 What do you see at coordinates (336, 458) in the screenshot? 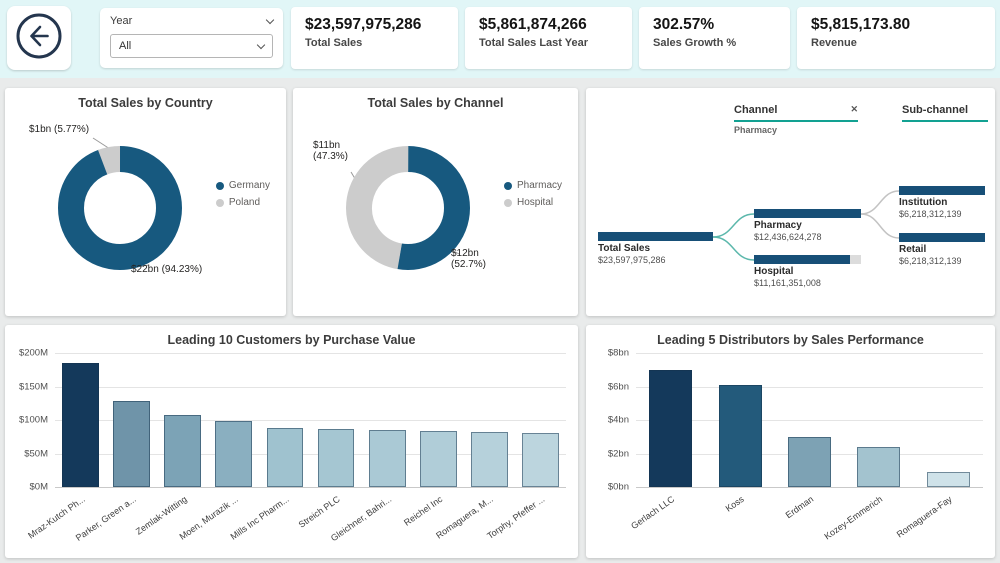
I see `bar-streich-plc` at bounding box center [336, 458].